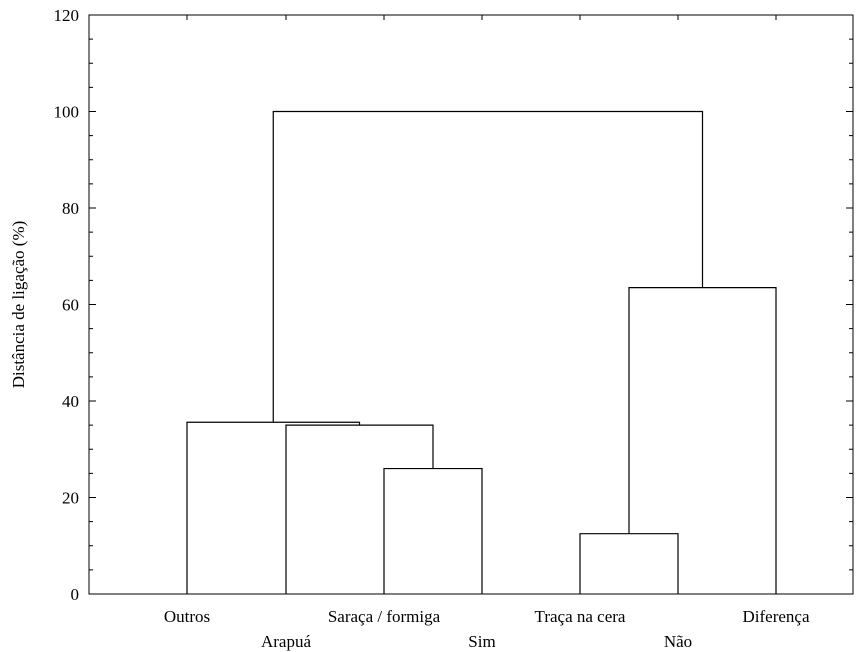 This screenshot has height=652, width=865. What do you see at coordinates (481, 641) in the screenshot?
I see `leaf-label: Sim` at bounding box center [481, 641].